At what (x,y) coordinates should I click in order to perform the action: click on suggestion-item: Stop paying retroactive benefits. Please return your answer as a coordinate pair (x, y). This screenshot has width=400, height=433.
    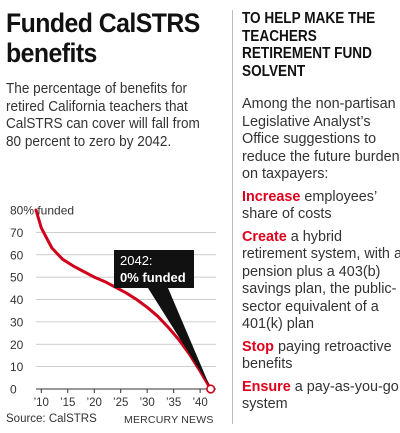
    Looking at the image, I should click on (321, 356).